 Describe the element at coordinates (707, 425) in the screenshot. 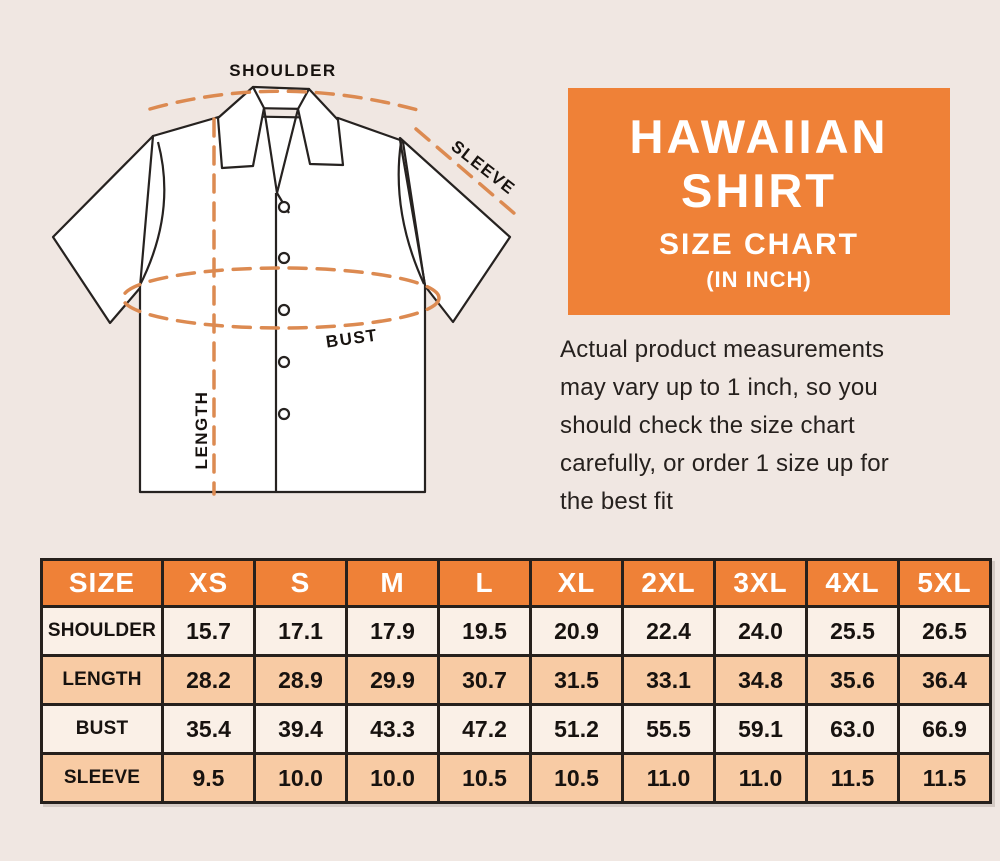

I see `note-line: should check the size chart` at that location.